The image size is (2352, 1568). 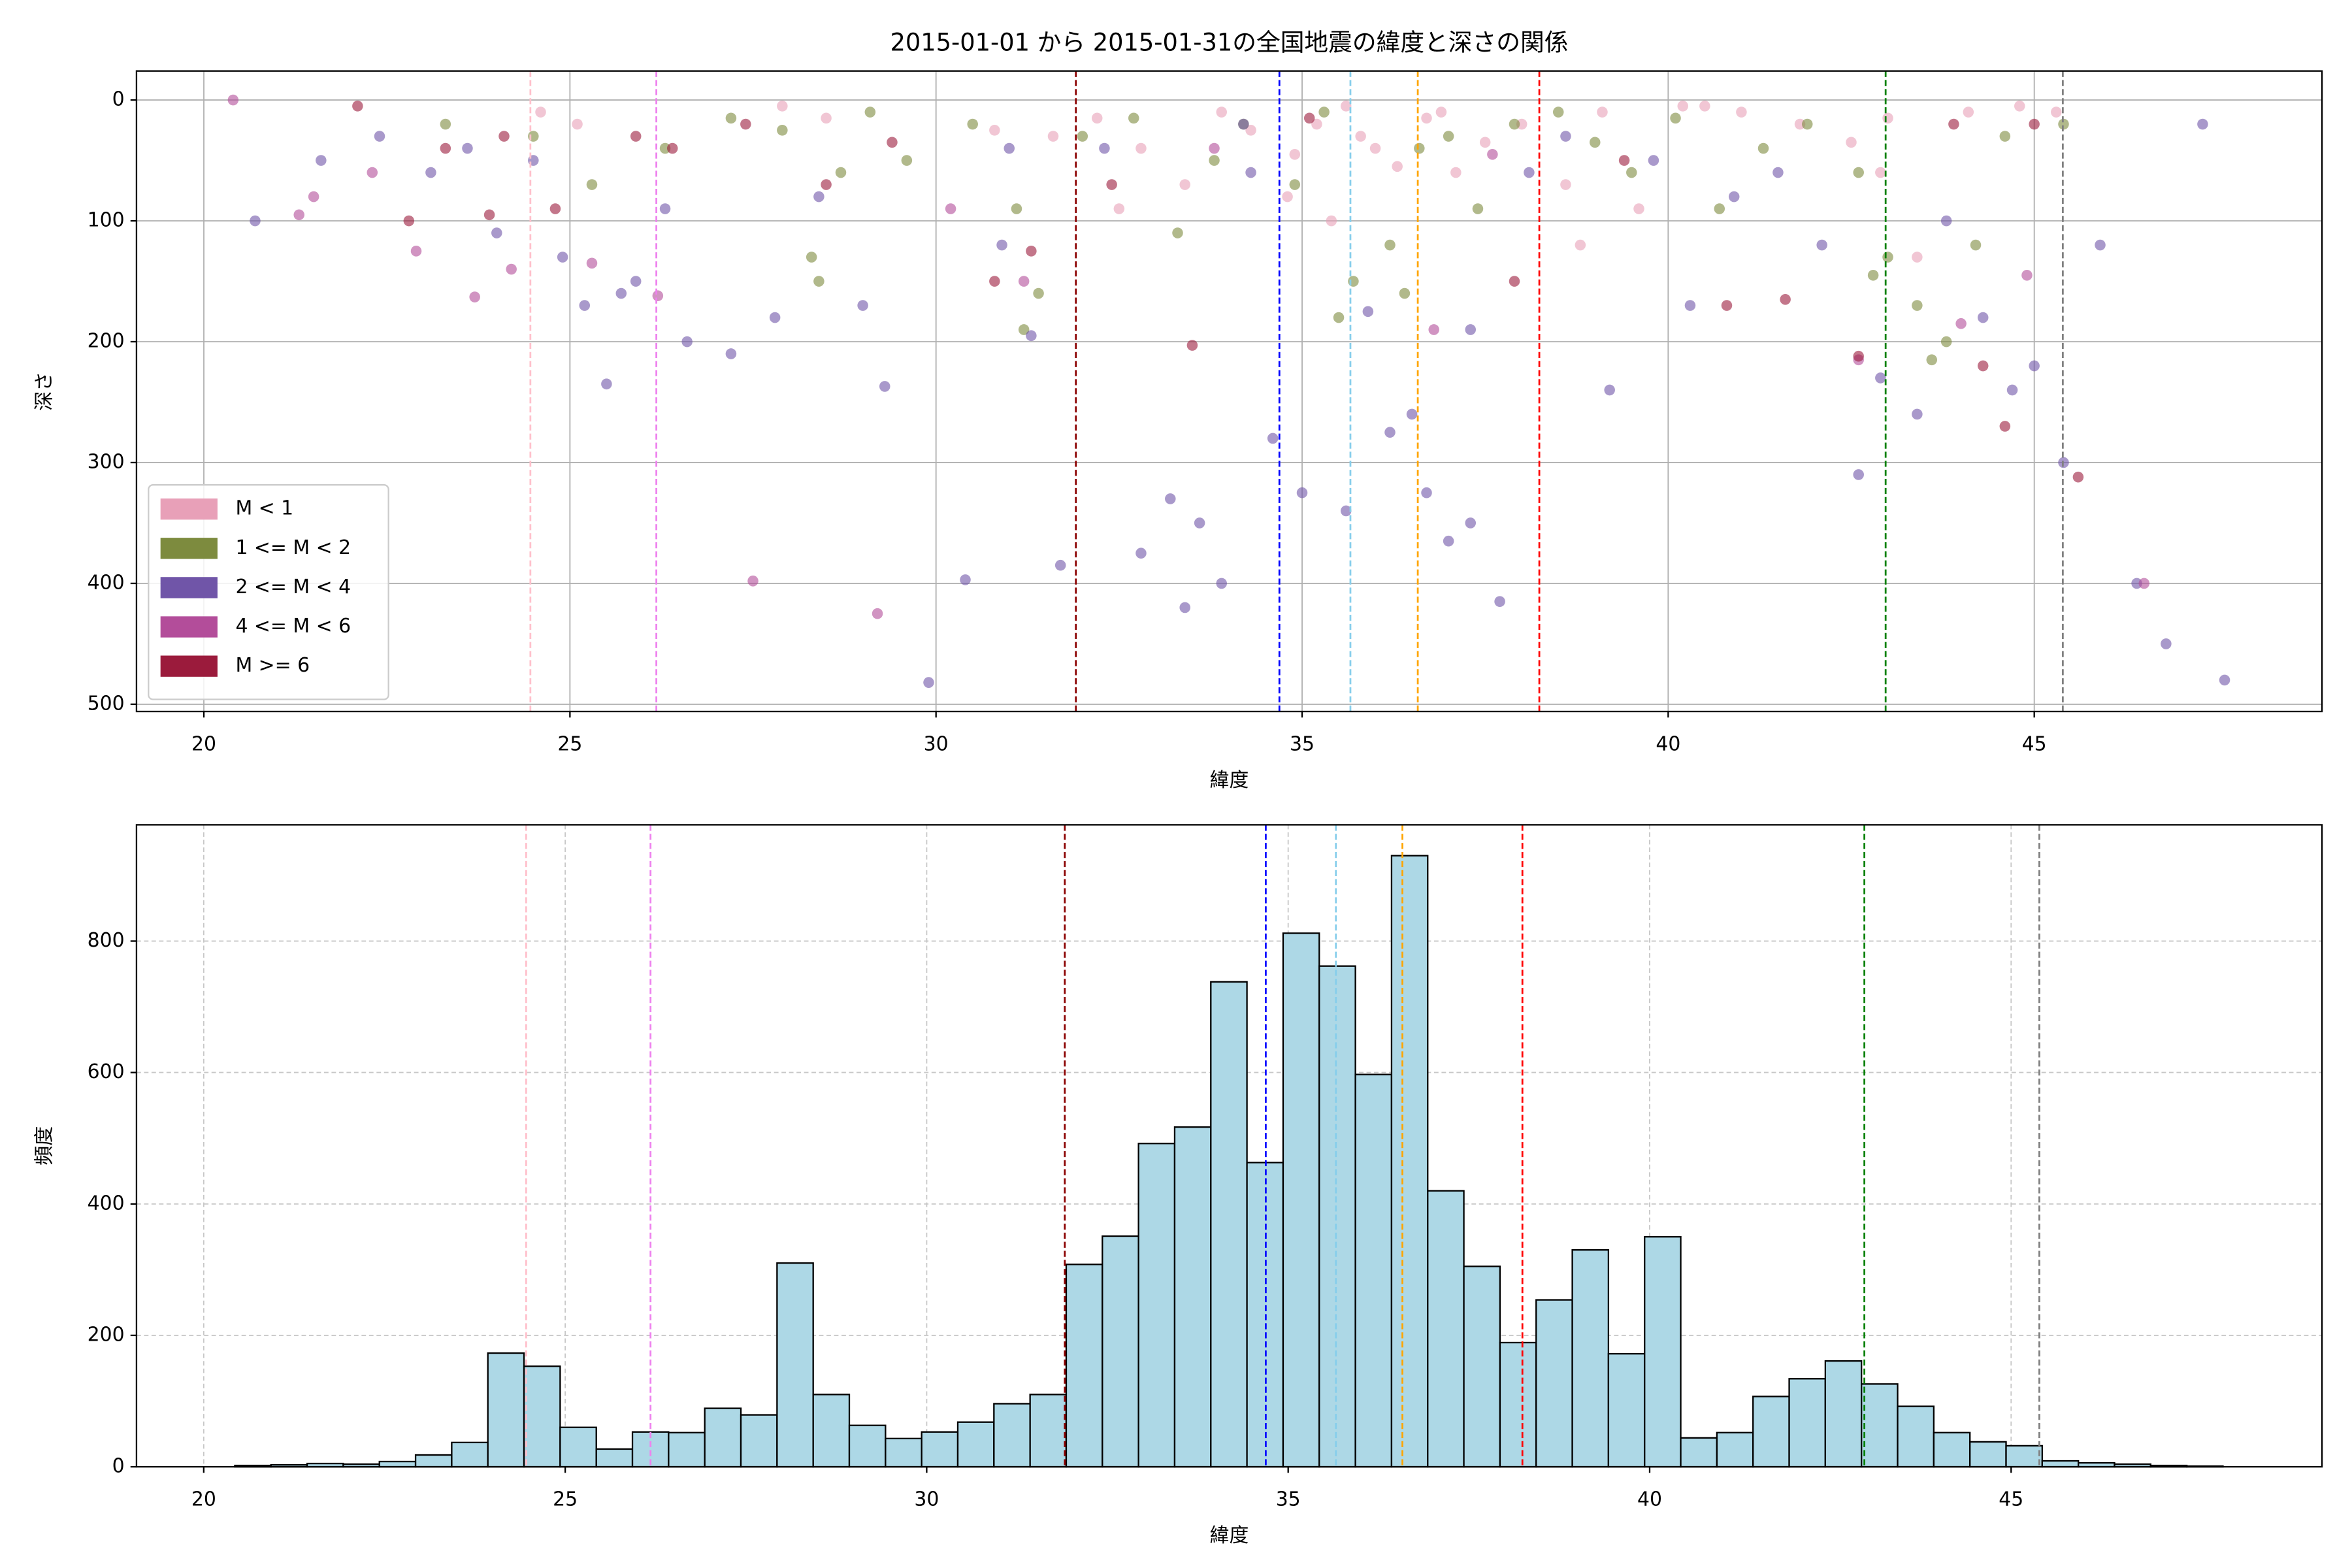 I want to click on y-axis-label: 頻度, so click(x=44, y=1146).